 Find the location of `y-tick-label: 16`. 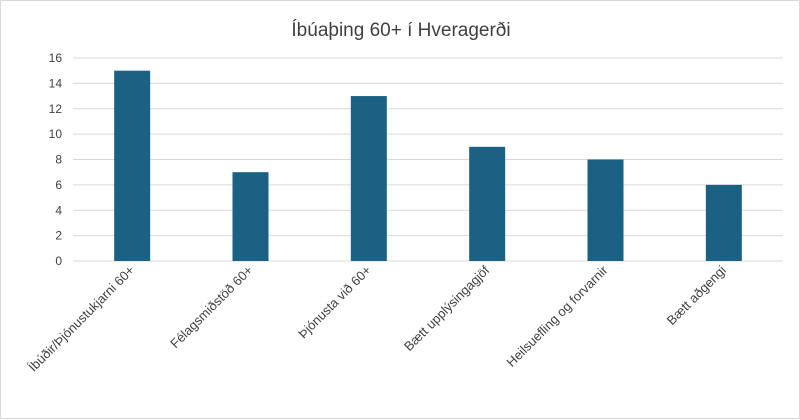

y-tick-label: 16 is located at coordinates (56, 58).